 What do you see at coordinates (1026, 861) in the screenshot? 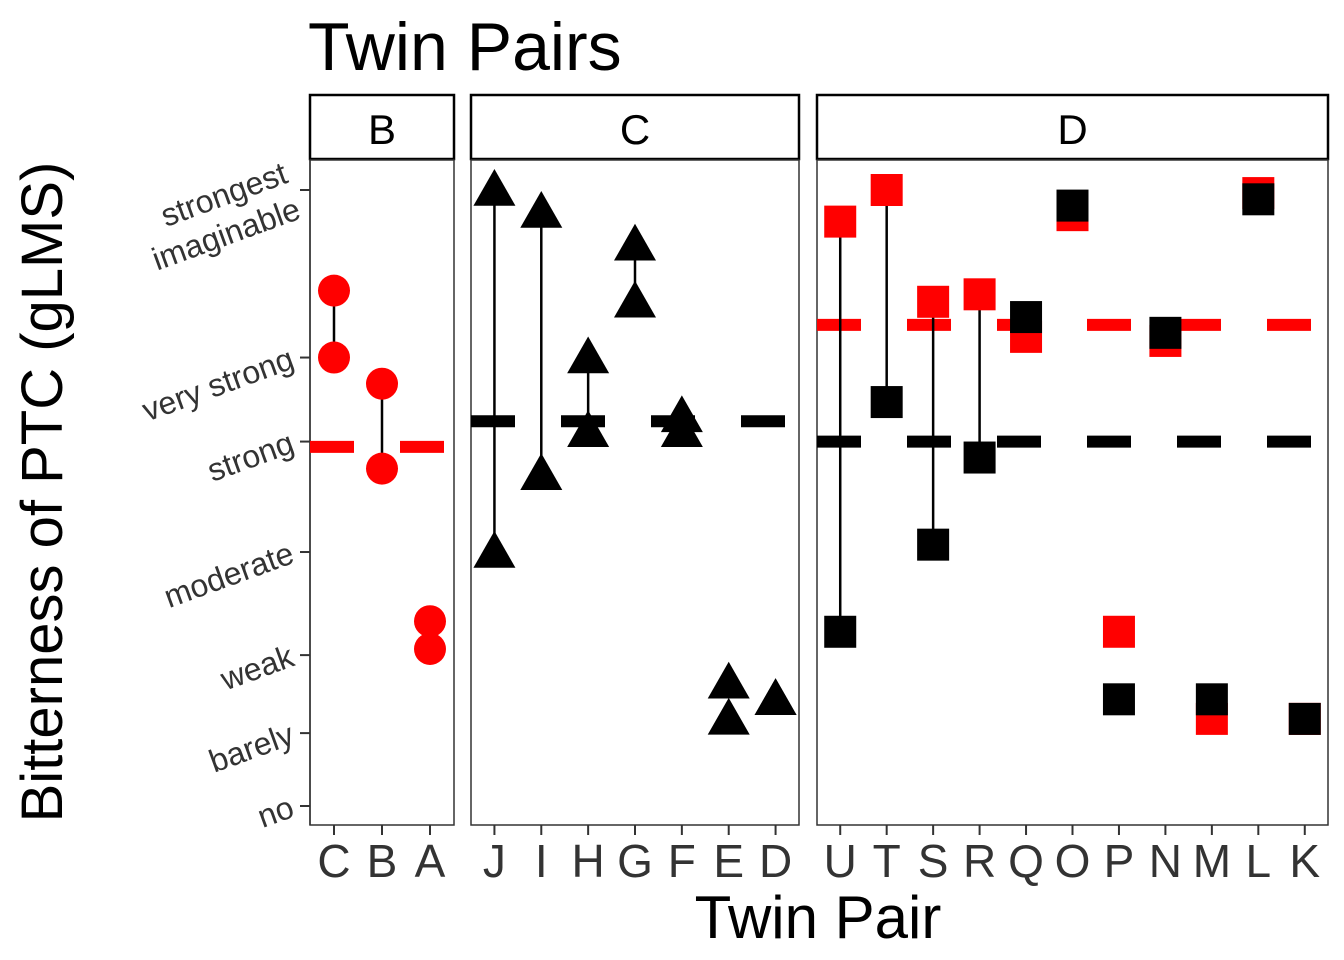
I see `x-tick-label: Q` at bounding box center [1026, 861].